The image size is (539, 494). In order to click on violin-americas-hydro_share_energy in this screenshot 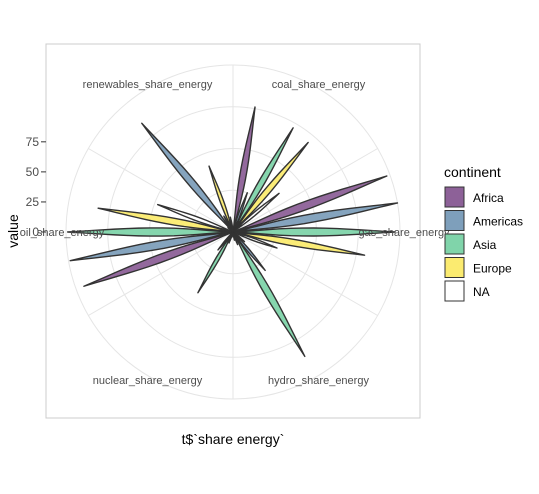, I will do `click(249, 251)`.